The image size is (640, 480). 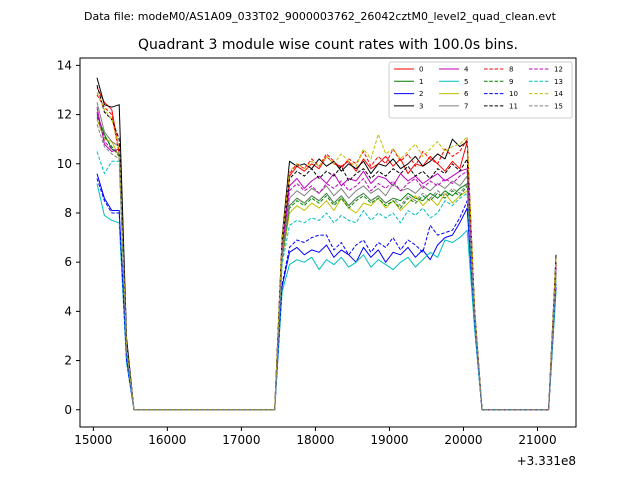 What do you see at coordinates (513, 106) in the screenshot?
I see `legend-label-11: 11` at bounding box center [513, 106].